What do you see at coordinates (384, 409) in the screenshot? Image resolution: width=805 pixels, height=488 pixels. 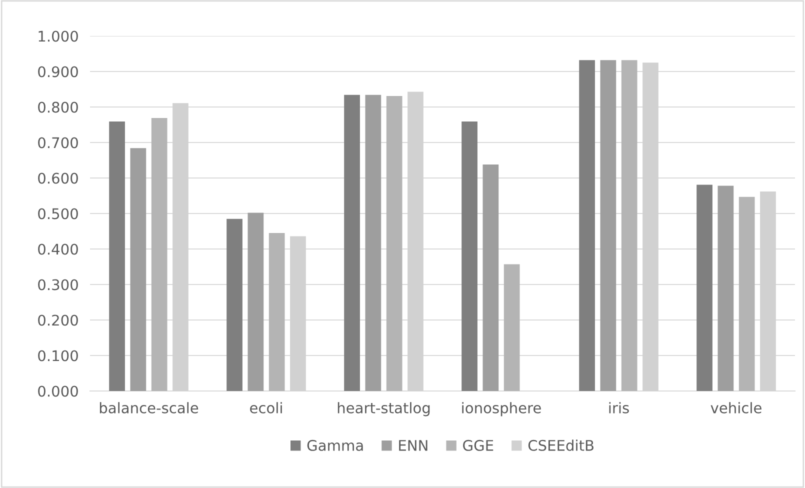 I see `x-tick-label: heart-statlog` at bounding box center [384, 409].